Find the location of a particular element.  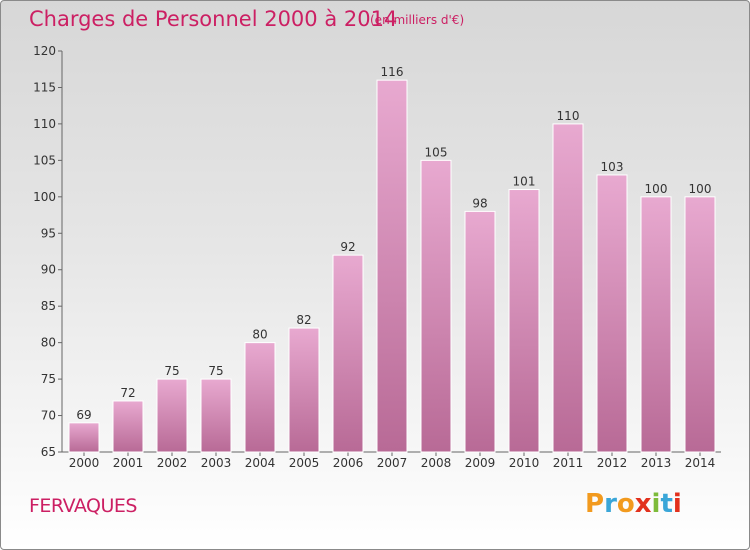

y-tick-label: 105 is located at coordinates (44, 160).